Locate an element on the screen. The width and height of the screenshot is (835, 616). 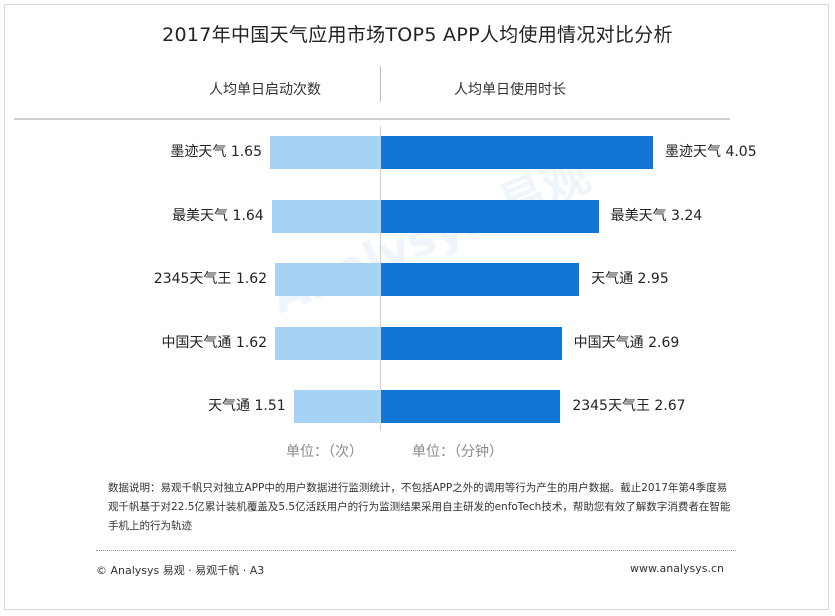
right-bar-label: 墨迹天气 4.05 is located at coordinates (711, 152).